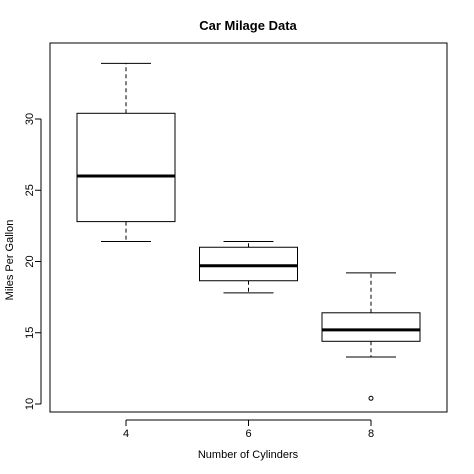  What do you see at coordinates (371, 398) in the screenshot?
I see `outlier-point` at bounding box center [371, 398].